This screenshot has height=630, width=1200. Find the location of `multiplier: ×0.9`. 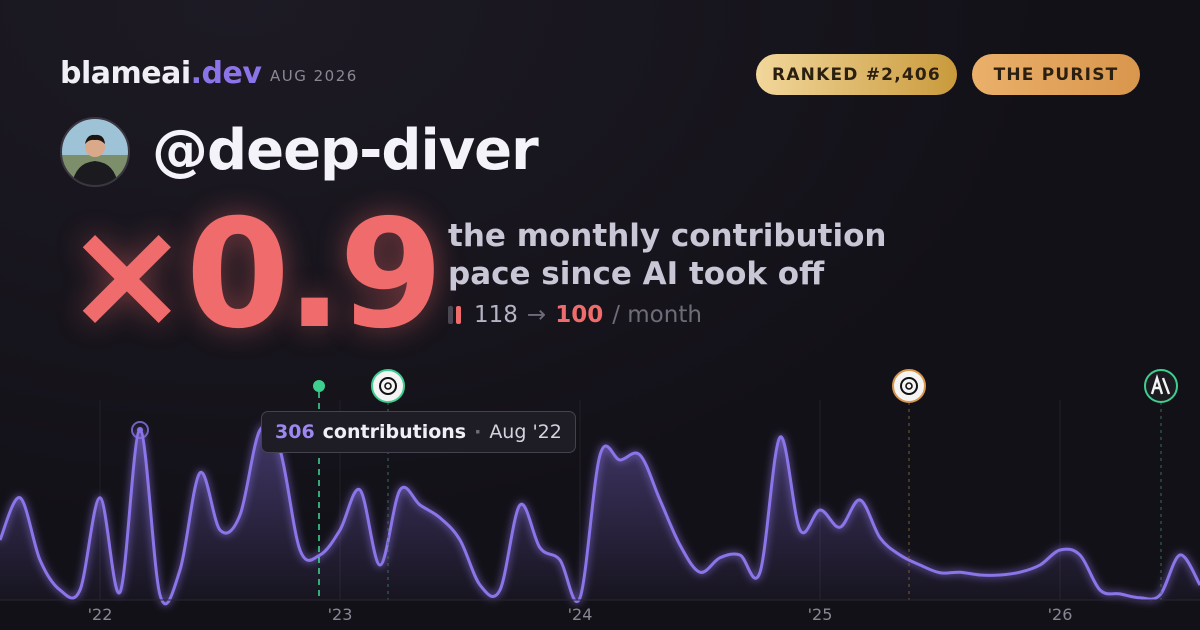

multiplier: ×0.9 is located at coordinates (253, 275).